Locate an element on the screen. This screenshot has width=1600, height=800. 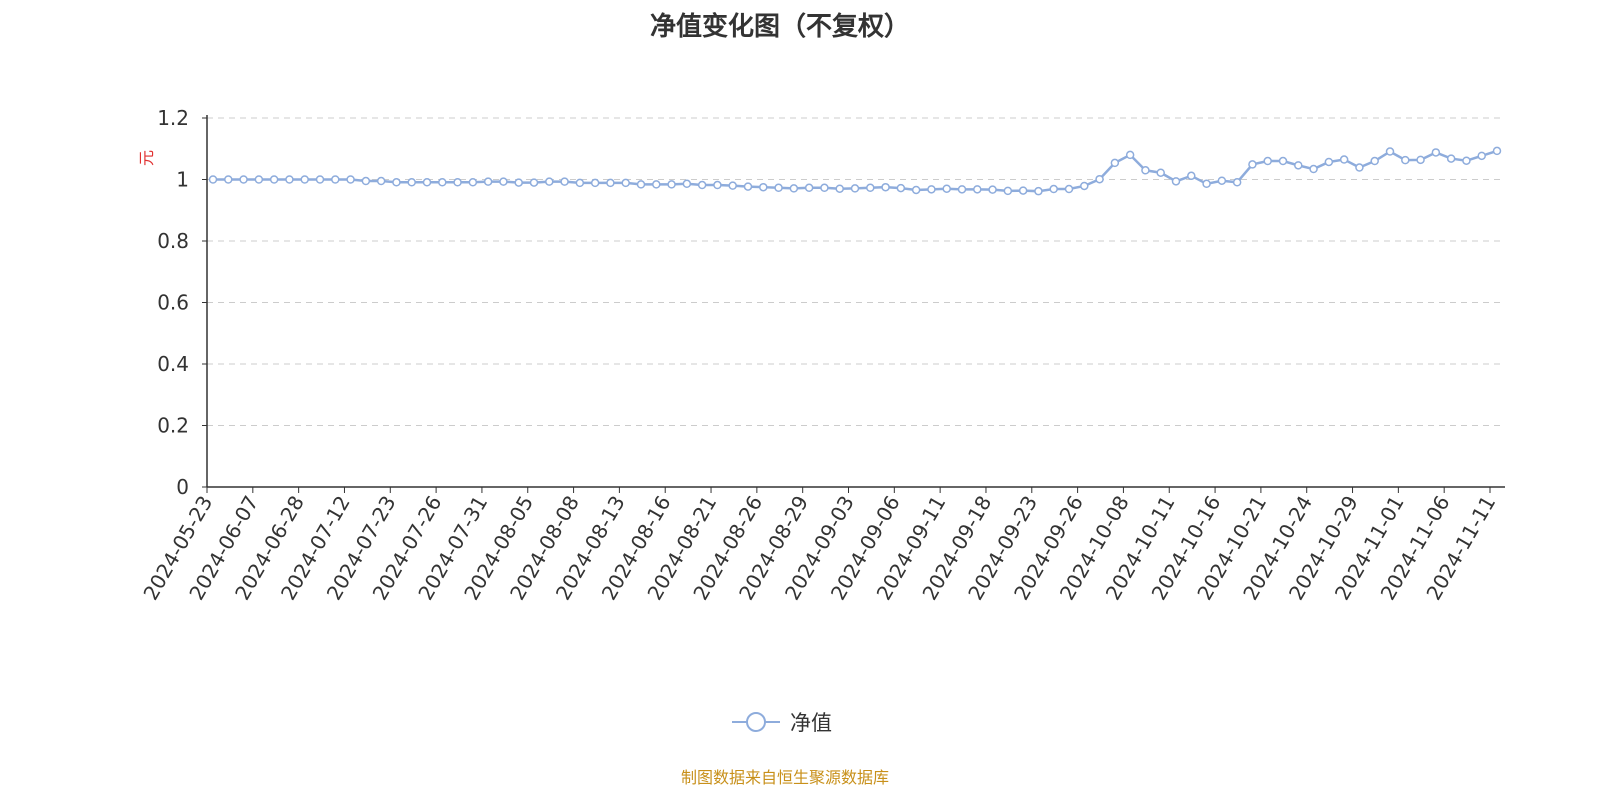
chart-title: 净值变化图（不复权） is located at coordinates (779, 27).